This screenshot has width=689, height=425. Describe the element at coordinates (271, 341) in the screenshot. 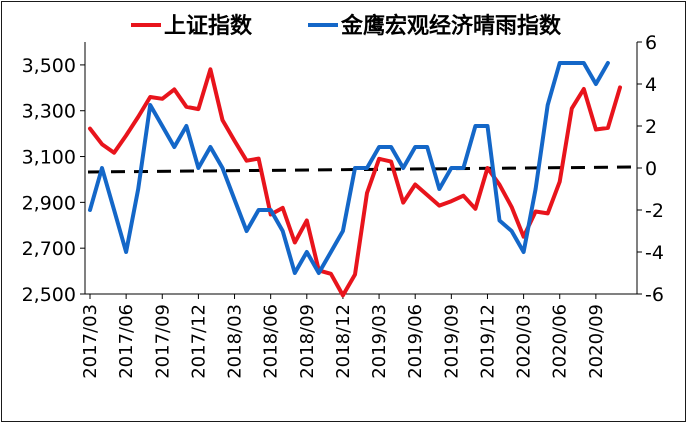

I see `x-tick-label: 2018/06` at that location.